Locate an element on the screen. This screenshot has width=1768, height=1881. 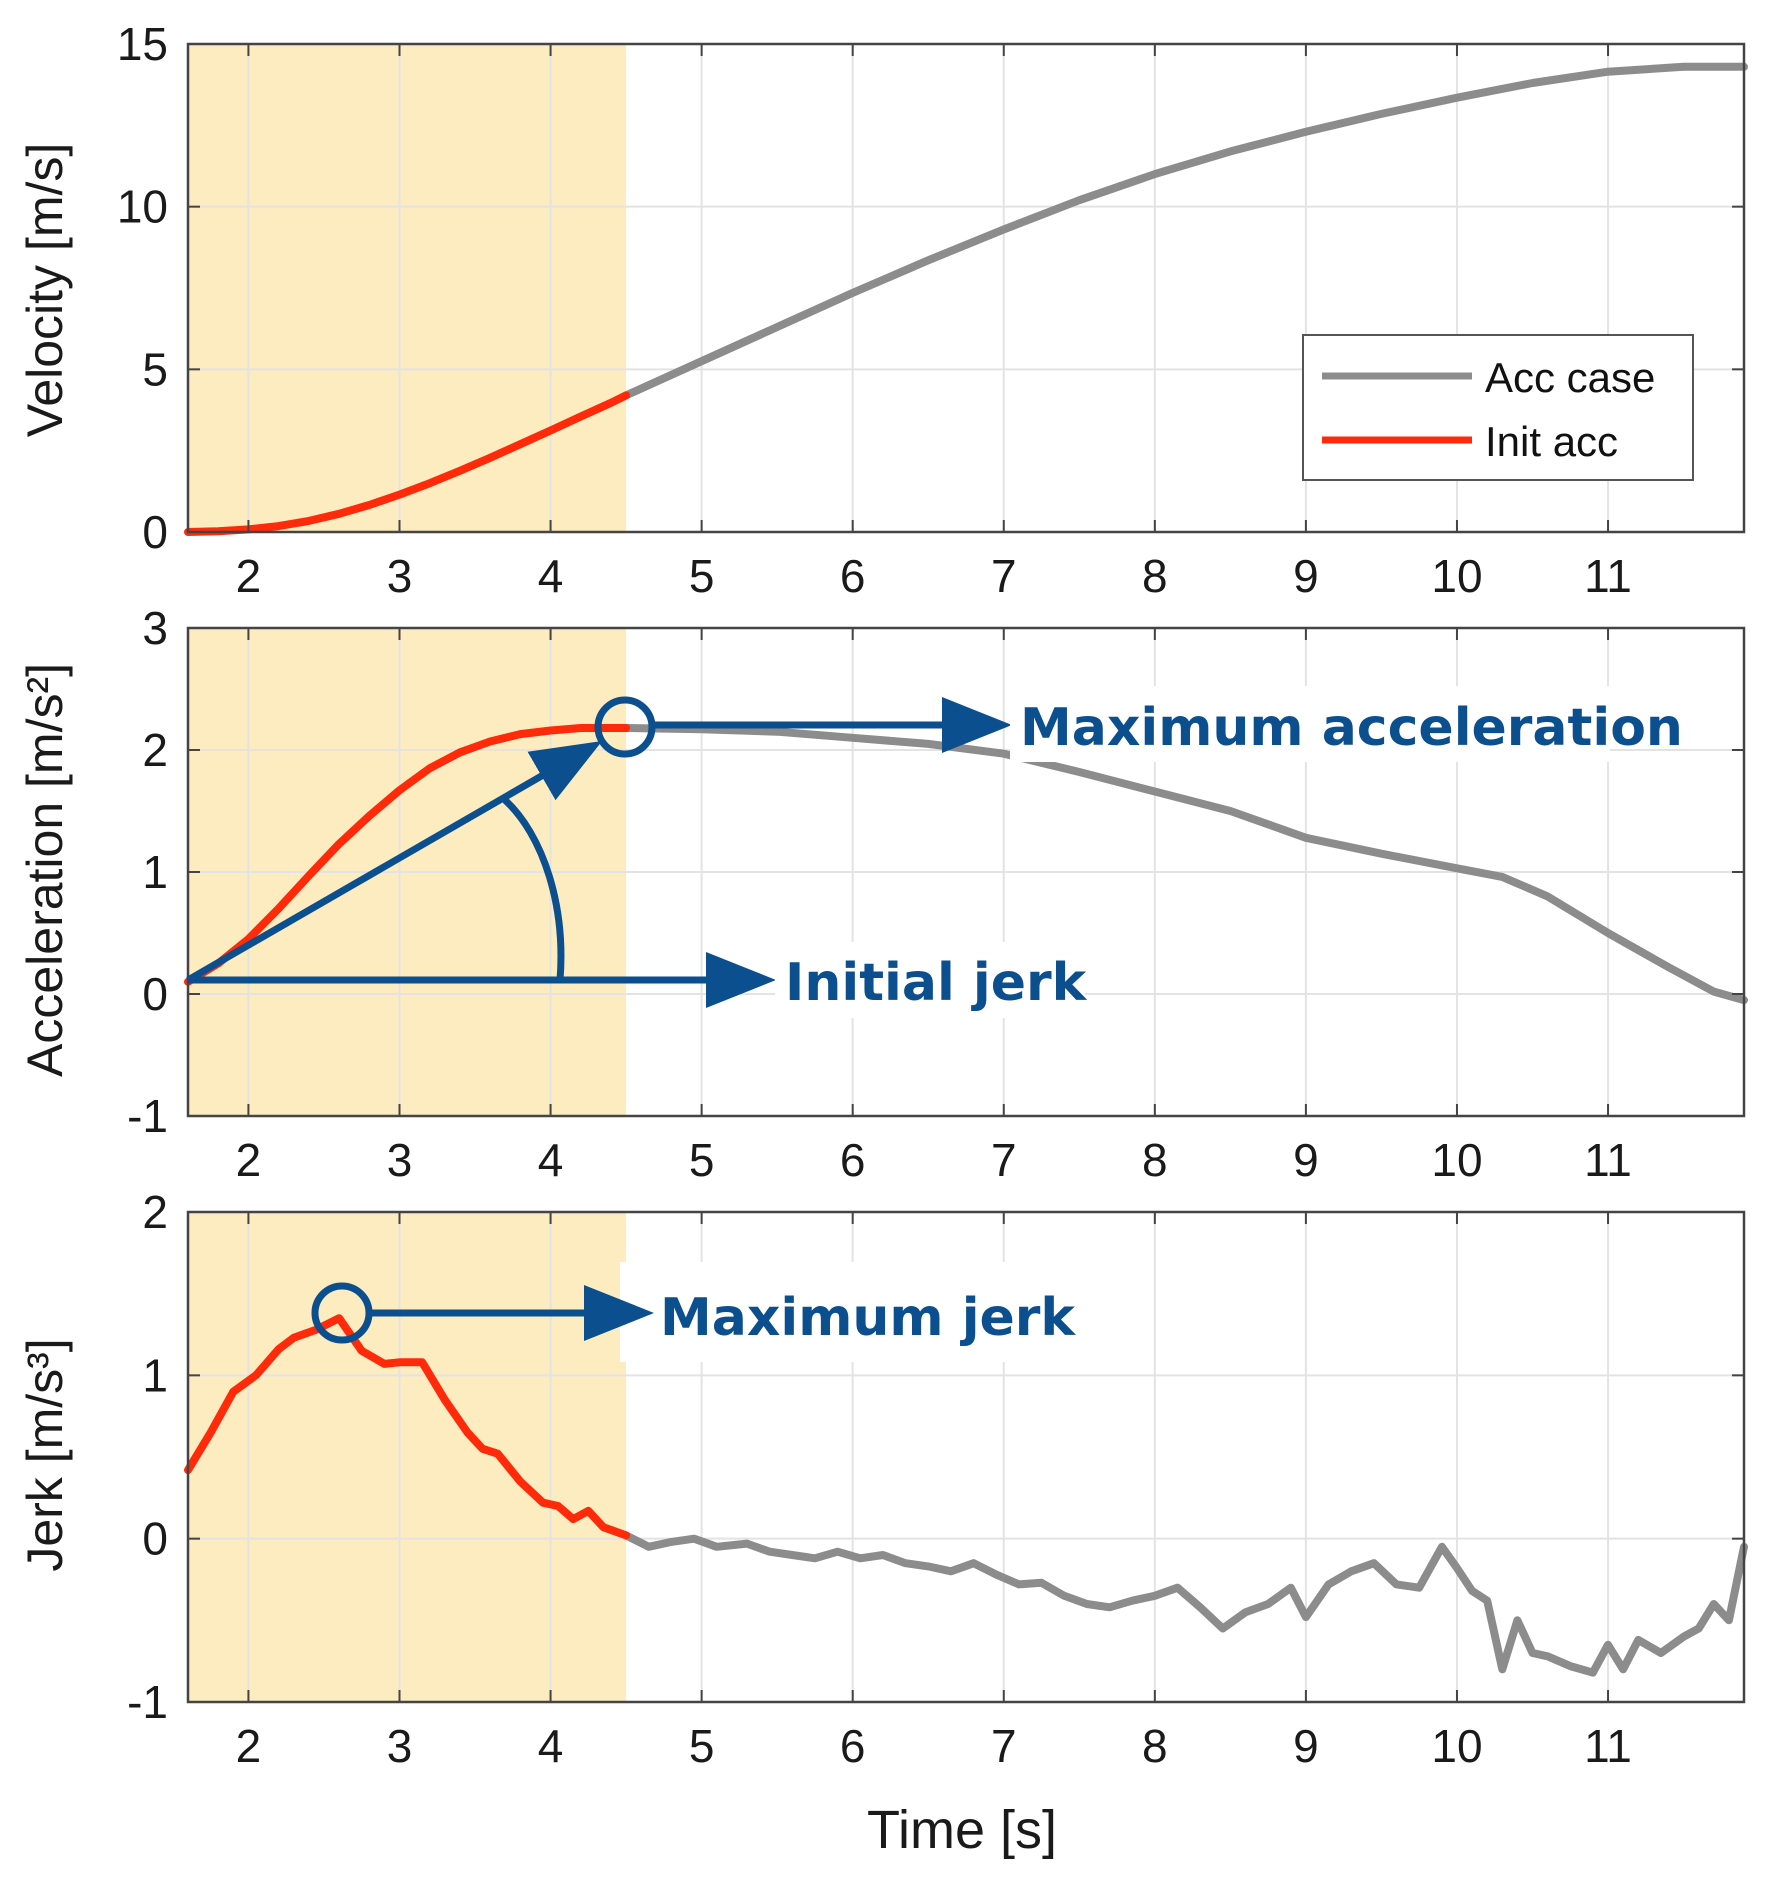
velocity-xtick-label: 8 is located at coordinates (1155, 576).